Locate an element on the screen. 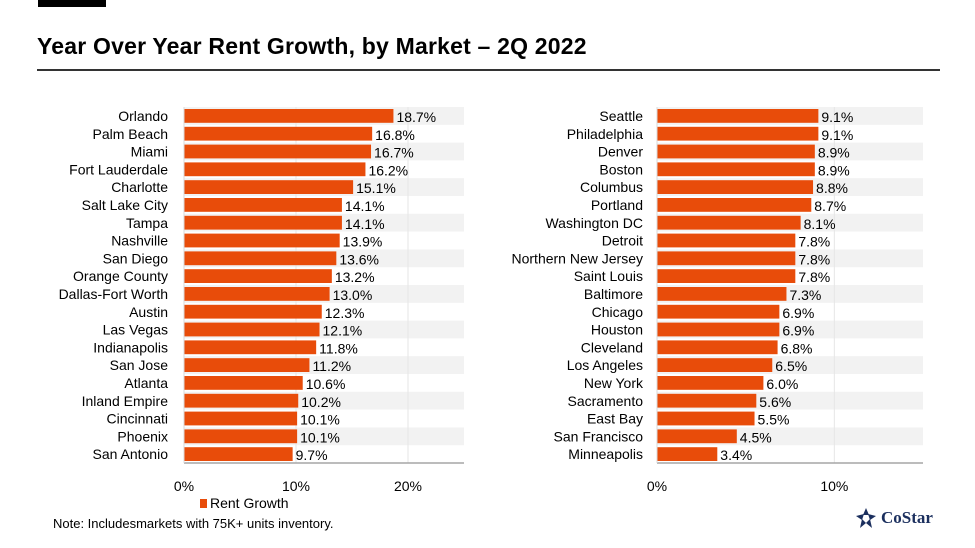  data-label: 11.8% is located at coordinates (338, 348).